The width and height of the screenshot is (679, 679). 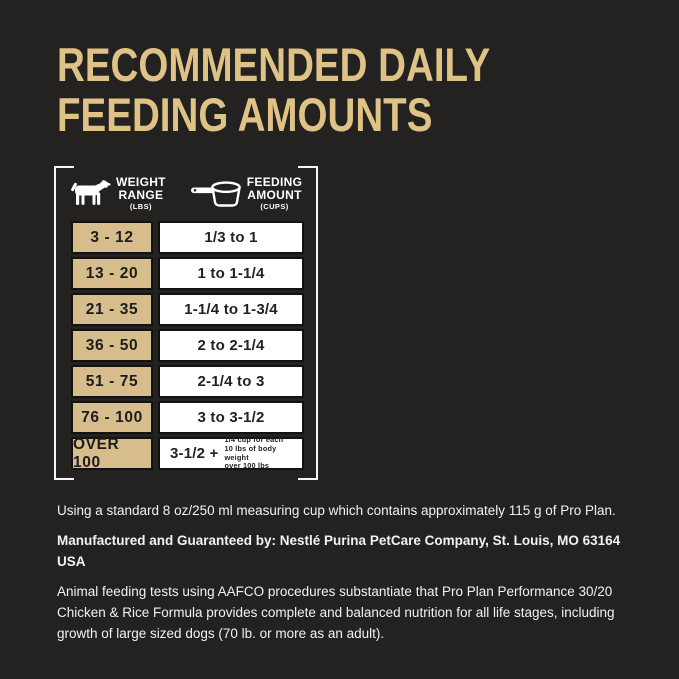 I want to click on weight-cell: 36 - 50, so click(x=112, y=345).